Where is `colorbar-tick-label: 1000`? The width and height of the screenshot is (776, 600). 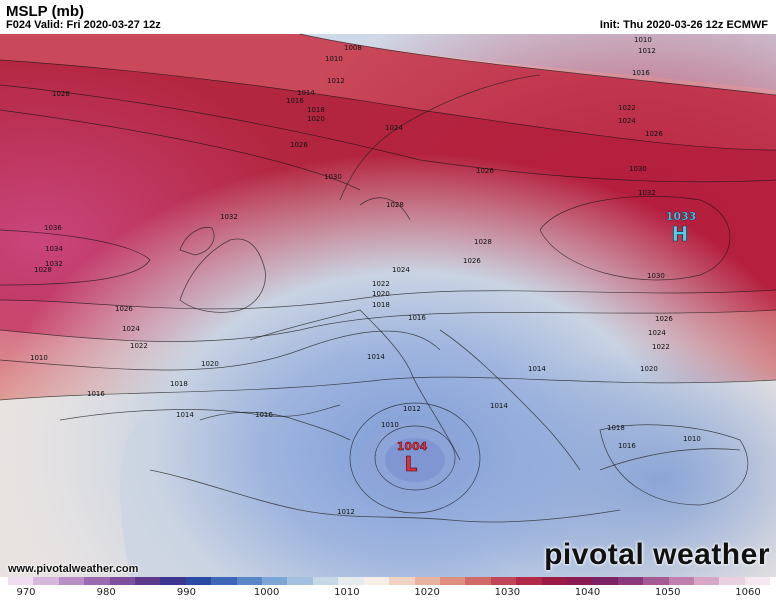 colorbar-tick-label: 1000 is located at coordinates (266, 592).